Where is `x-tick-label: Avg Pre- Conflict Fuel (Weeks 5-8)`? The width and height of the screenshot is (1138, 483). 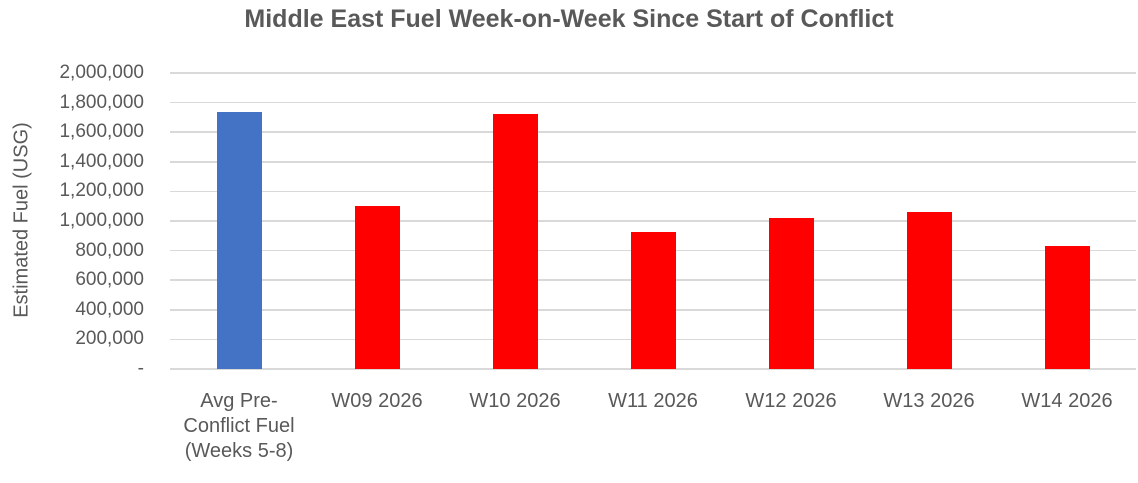 x-tick-label: Avg Pre- Conflict Fuel (Weeks 5-8) is located at coordinates (239, 426).